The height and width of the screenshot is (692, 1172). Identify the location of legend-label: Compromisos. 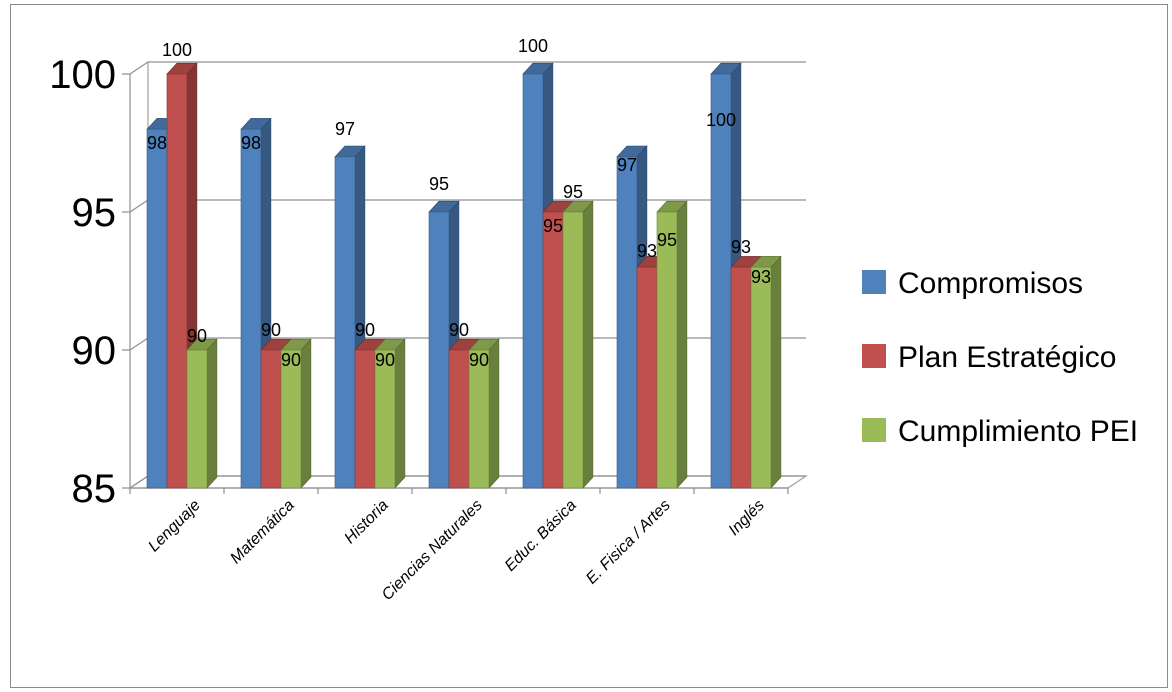
(990, 283).